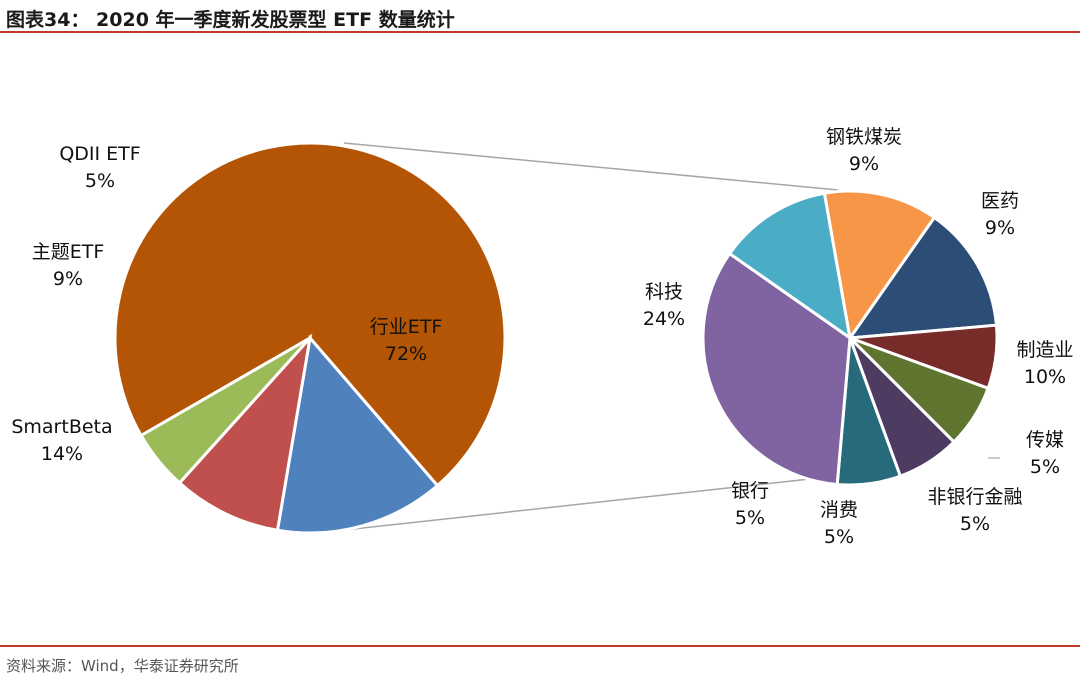  What do you see at coordinates (750, 518) in the screenshot?
I see `industry-value-item-6: 5%` at bounding box center [750, 518].